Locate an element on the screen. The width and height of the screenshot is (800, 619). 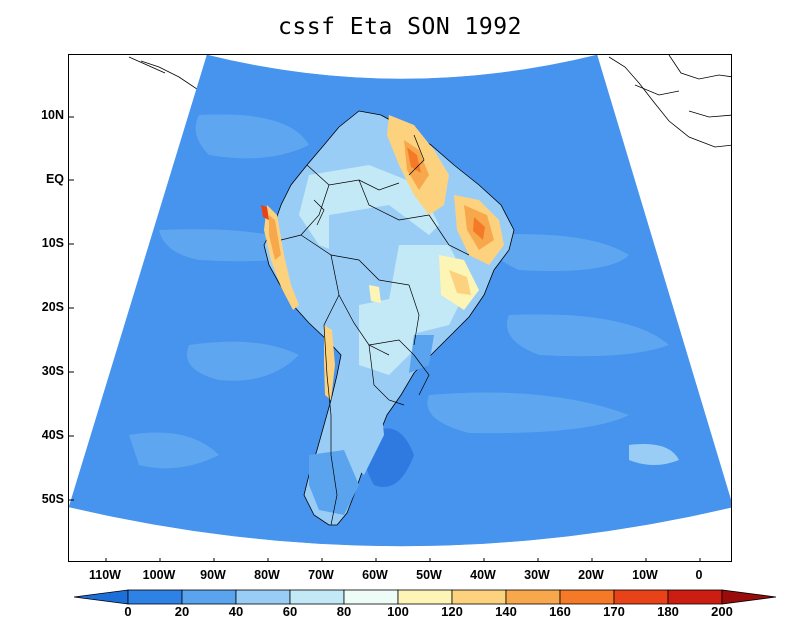
lat-label: 50S is located at coordinates (52, 499).